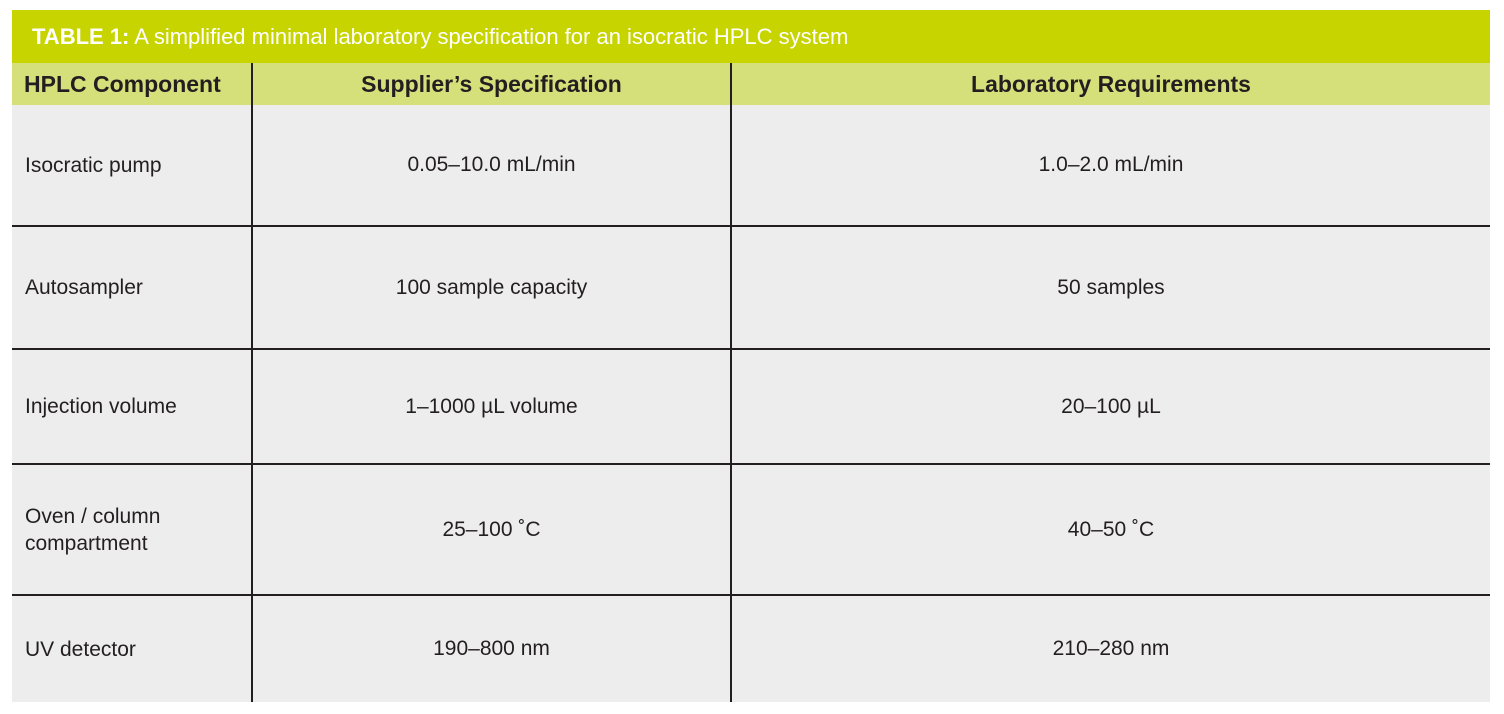  I want to click on supplier-spec-cell: 100 sample capacity, so click(491, 287).